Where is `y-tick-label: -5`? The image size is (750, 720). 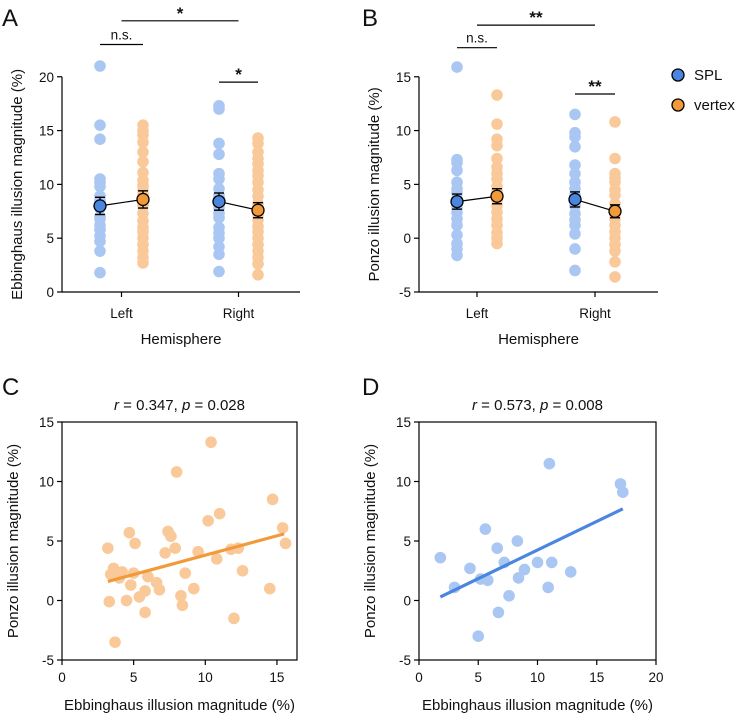
y-tick-label: -5 is located at coordinates (405, 660).